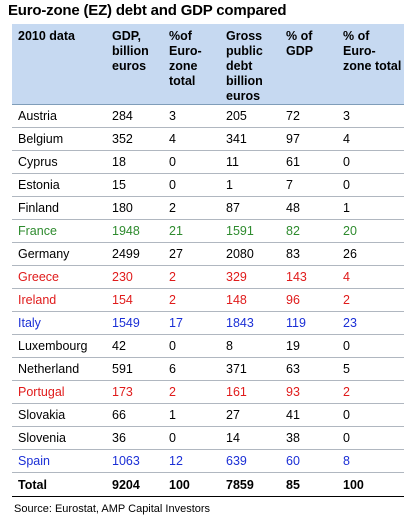 The image size is (412, 522). I want to click on value-cell: 371, so click(250, 369).